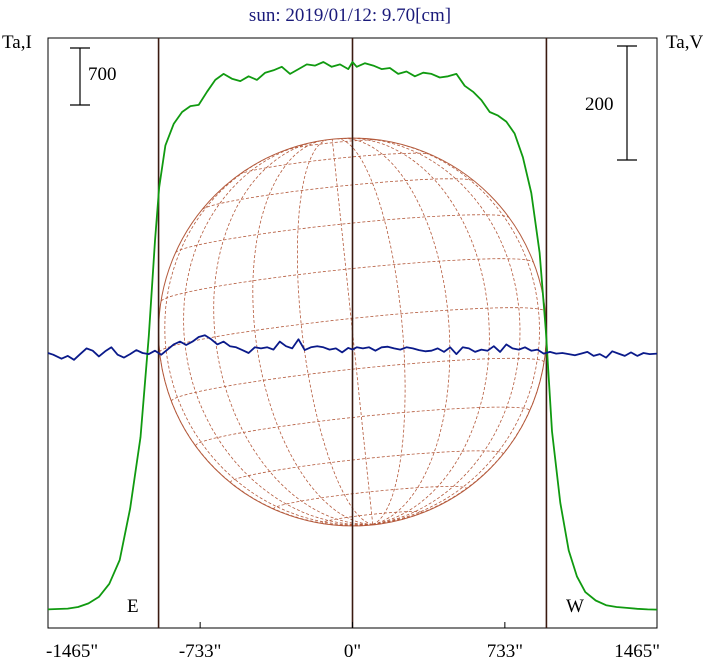  Describe the element at coordinates (72, 651) in the screenshot. I see `x-tick-label: -1465"` at that location.